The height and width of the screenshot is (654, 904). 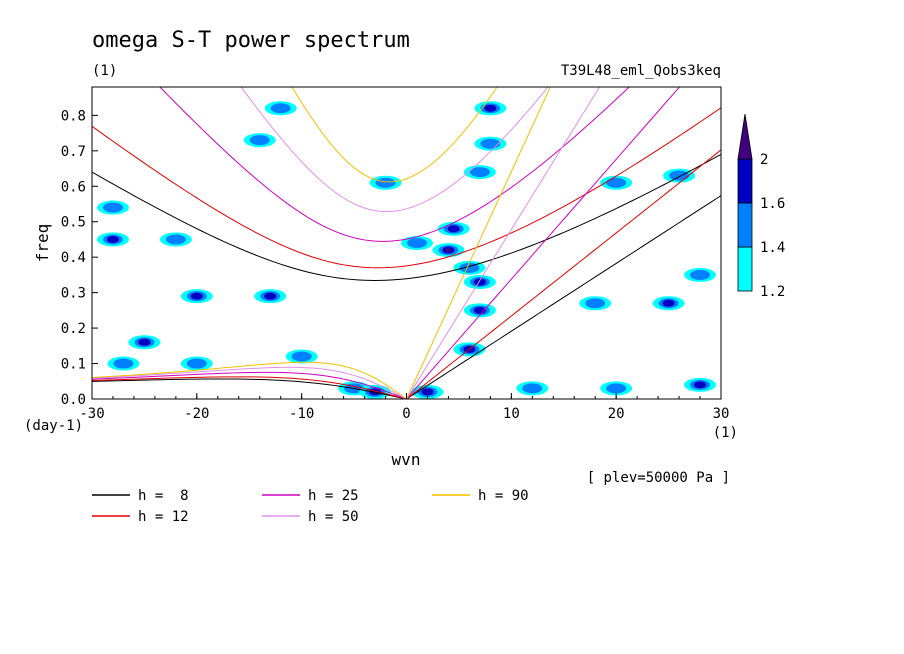 I want to click on colorbar-arrow, so click(x=745, y=136).